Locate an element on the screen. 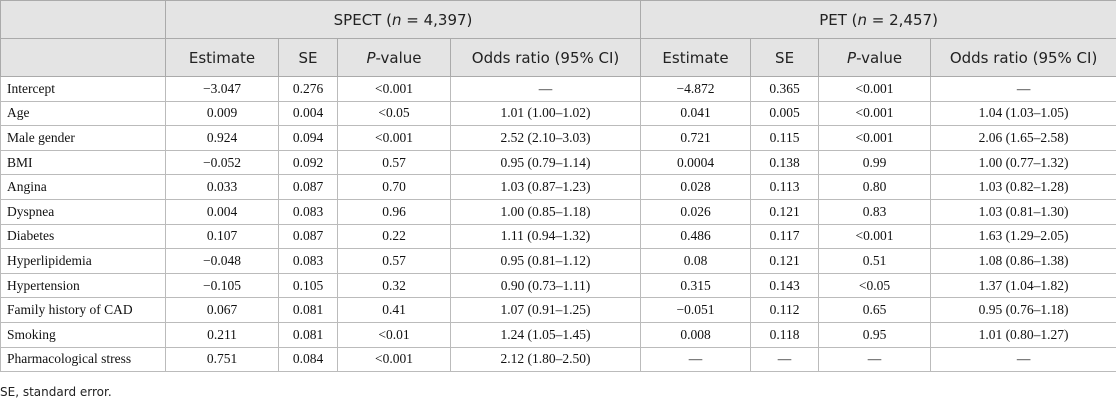  header-text: -value is located at coordinates (398, 57).